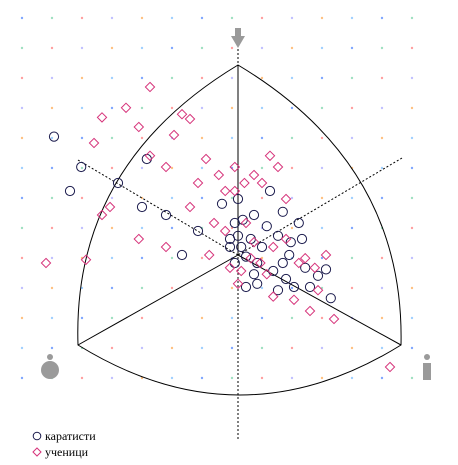  Describe the element at coordinates (427, 367) in the screenshot. I see `right-corner-i-icon` at that location.